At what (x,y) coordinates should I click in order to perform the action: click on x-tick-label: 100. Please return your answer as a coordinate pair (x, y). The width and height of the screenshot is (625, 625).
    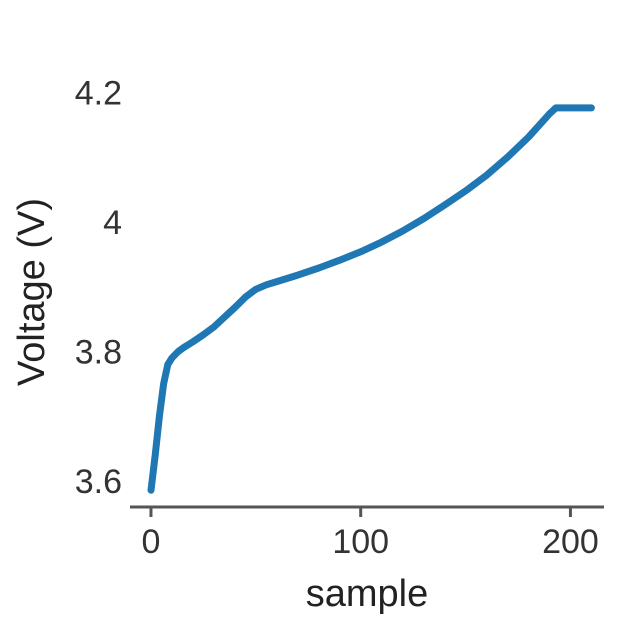
    Looking at the image, I should click on (360, 542).